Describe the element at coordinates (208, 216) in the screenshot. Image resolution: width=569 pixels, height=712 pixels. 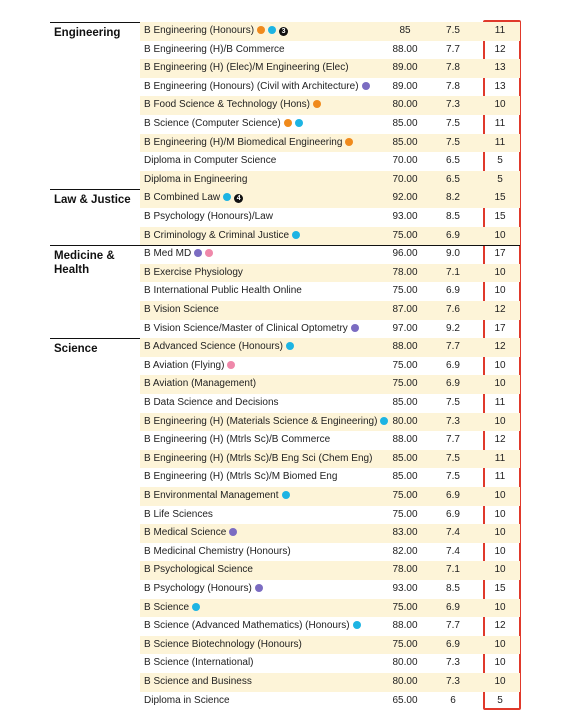
I see `course-title: B Psychology (Honours)/Law` at that location.